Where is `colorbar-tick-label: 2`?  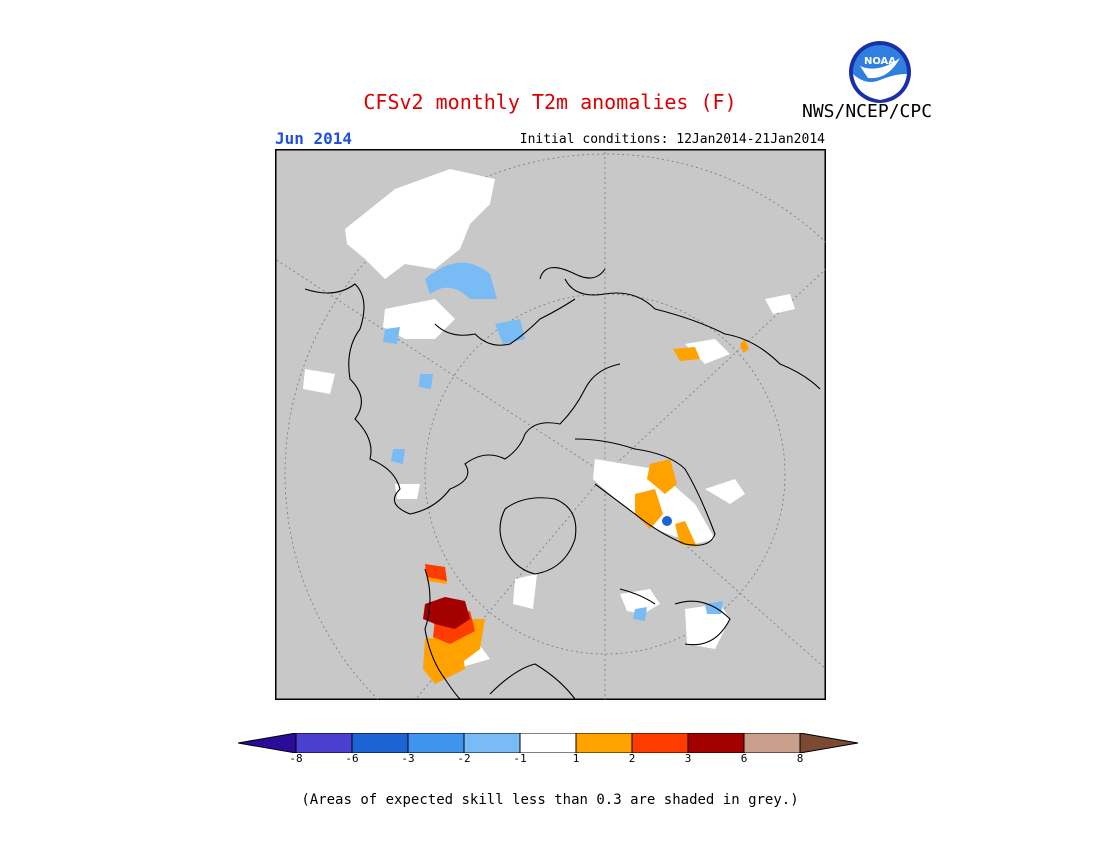 colorbar-tick-label: 2 is located at coordinates (632, 758).